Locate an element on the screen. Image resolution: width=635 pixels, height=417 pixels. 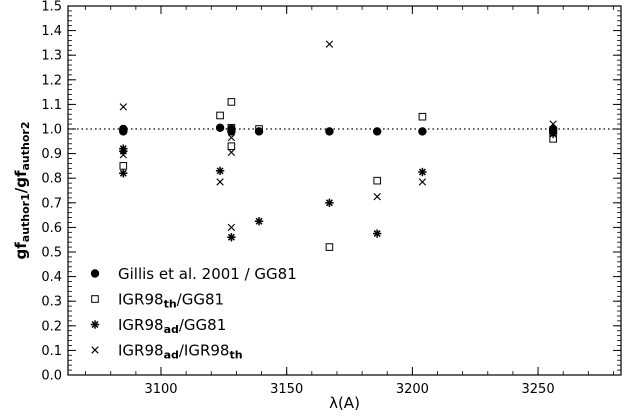
y-tick-label: 0.5 is located at coordinates (51, 253).